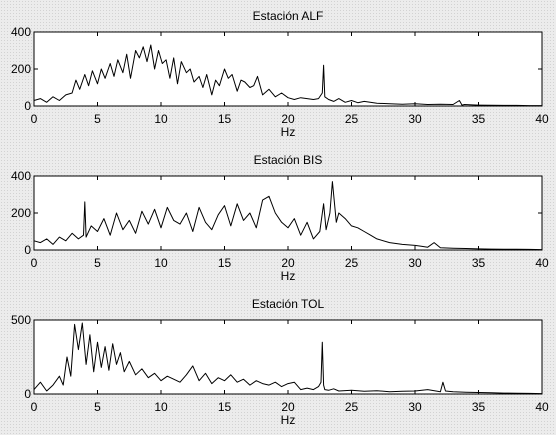 The image size is (556, 435). I want to click on chart-title: Estación TOL, so click(288, 304).